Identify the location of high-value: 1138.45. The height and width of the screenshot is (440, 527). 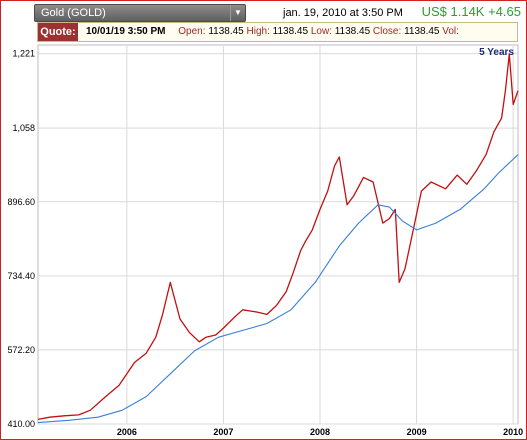
(290, 31).